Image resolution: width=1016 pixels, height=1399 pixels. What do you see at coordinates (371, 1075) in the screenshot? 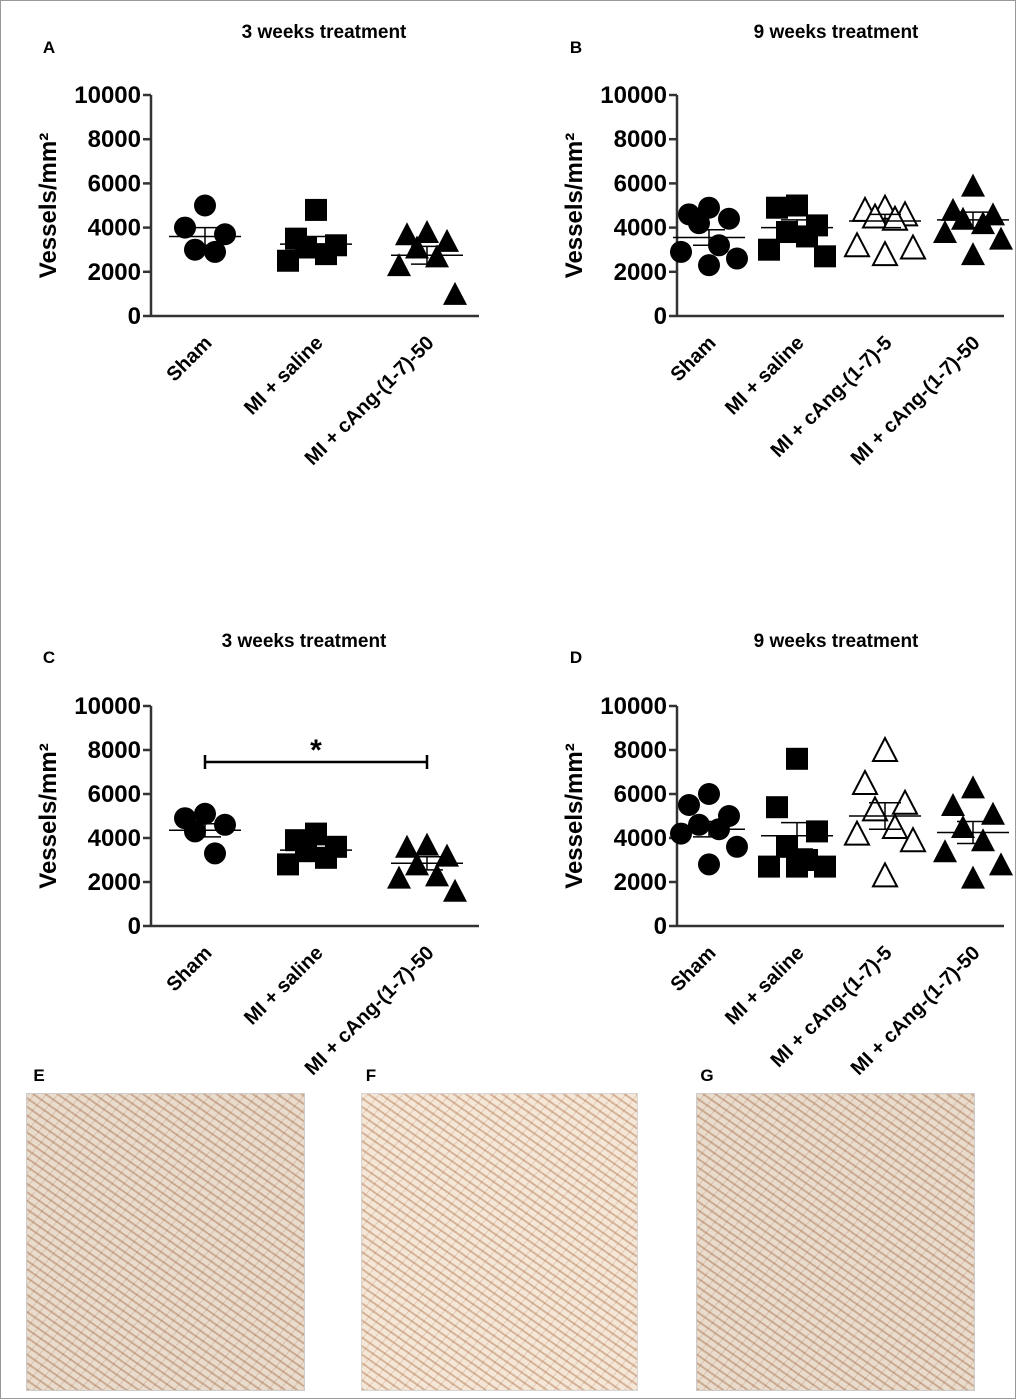
I see `panel-label: F` at bounding box center [371, 1075].